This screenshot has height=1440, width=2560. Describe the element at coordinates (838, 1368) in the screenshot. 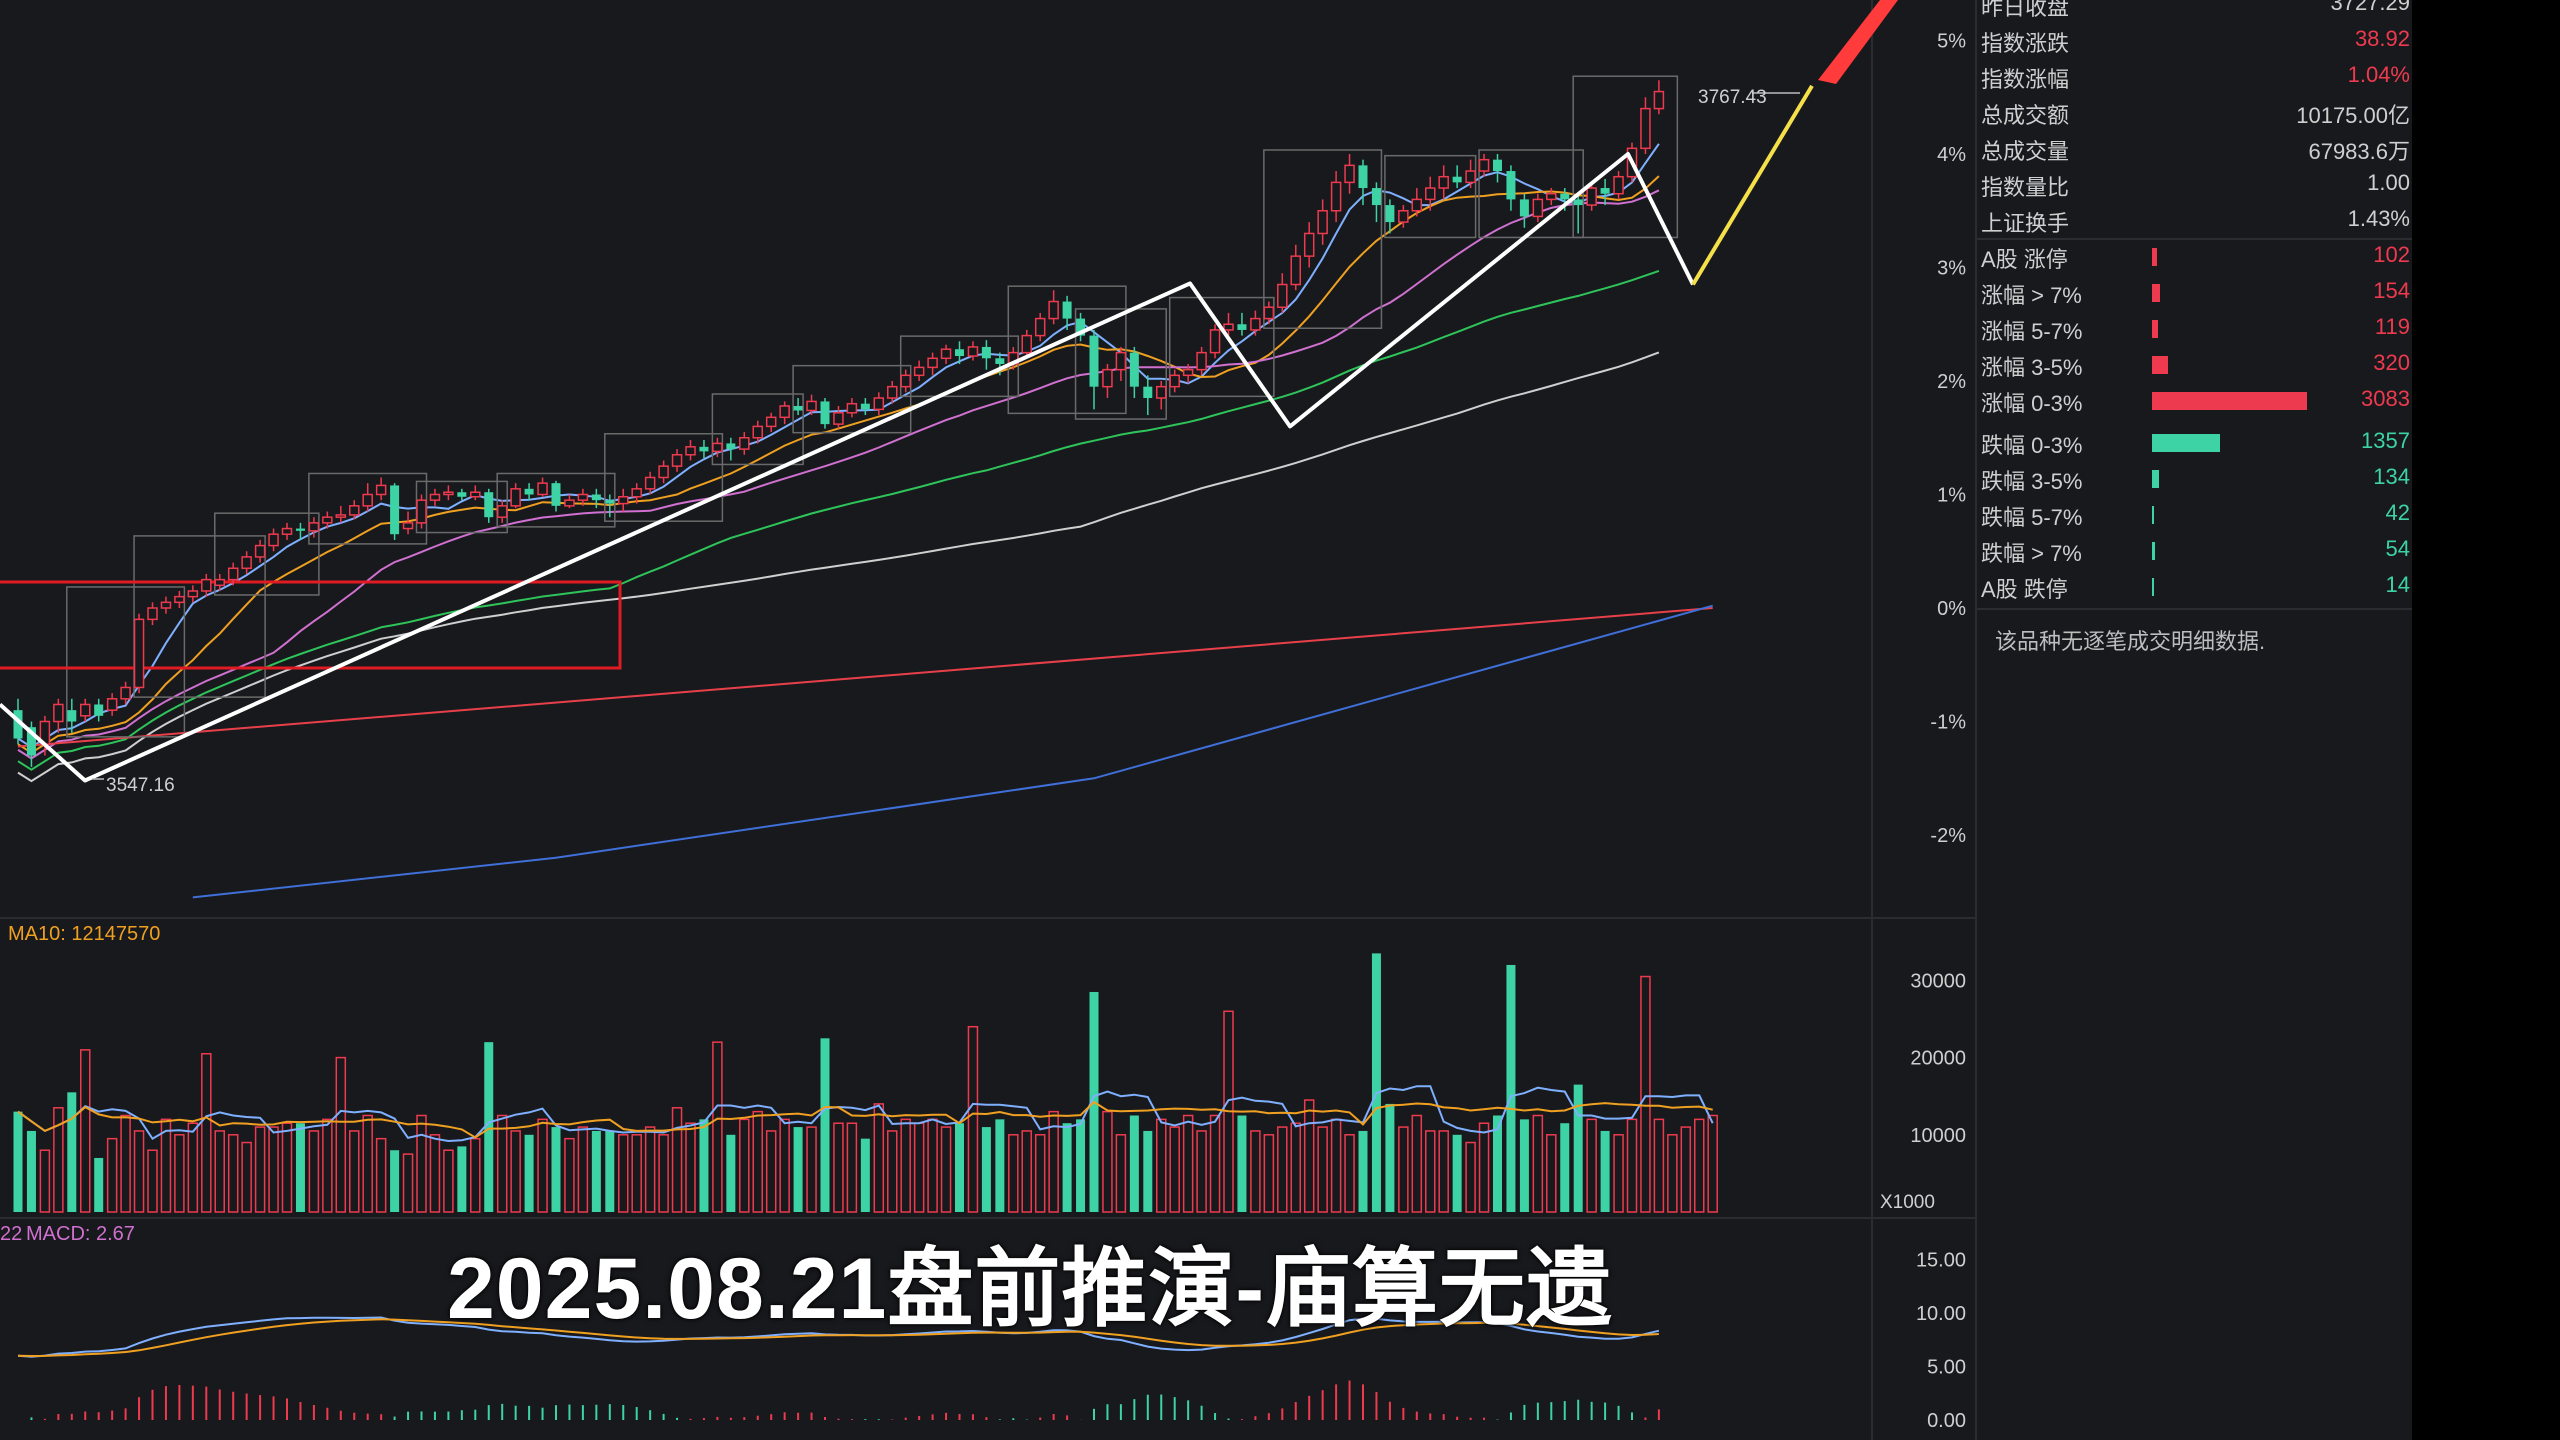

I see `macd-panel` at that location.